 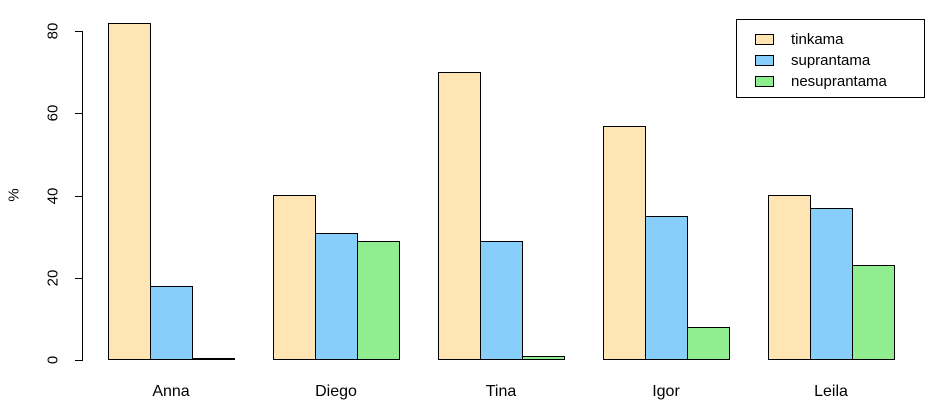 What do you see at coordinates (171, 391) in the screenshot?
I see `x-category-label-anna: Anna` at bounding box center [171, 391].